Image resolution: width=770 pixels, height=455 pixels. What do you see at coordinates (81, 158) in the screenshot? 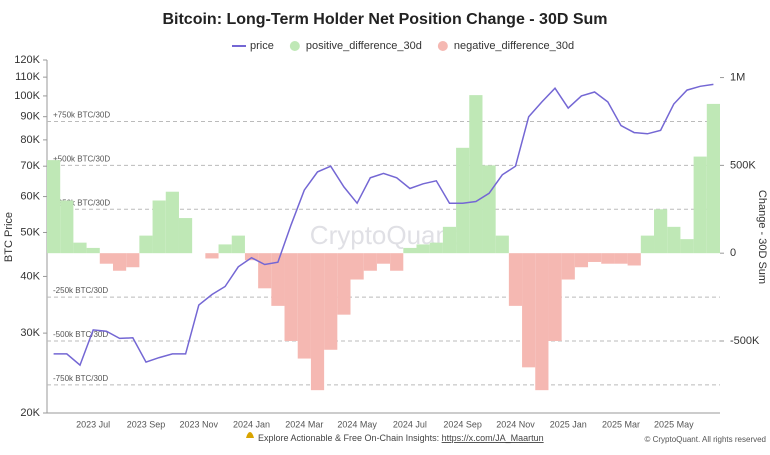
I see `reference-label: +500k BTC/30D` at bounding box center [81, 158].